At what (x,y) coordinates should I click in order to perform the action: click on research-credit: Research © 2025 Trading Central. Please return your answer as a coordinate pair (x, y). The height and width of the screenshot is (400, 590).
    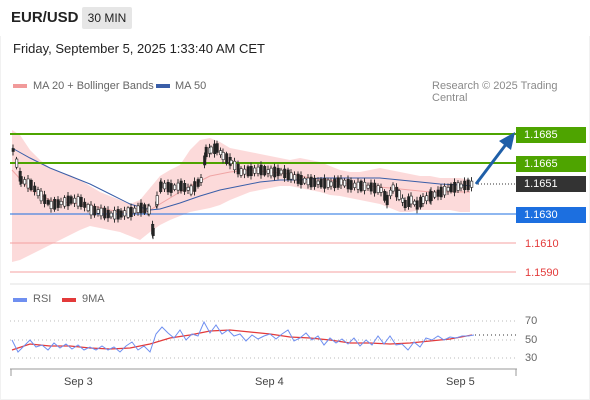
    Looking at the image, I should click on (495, 92).